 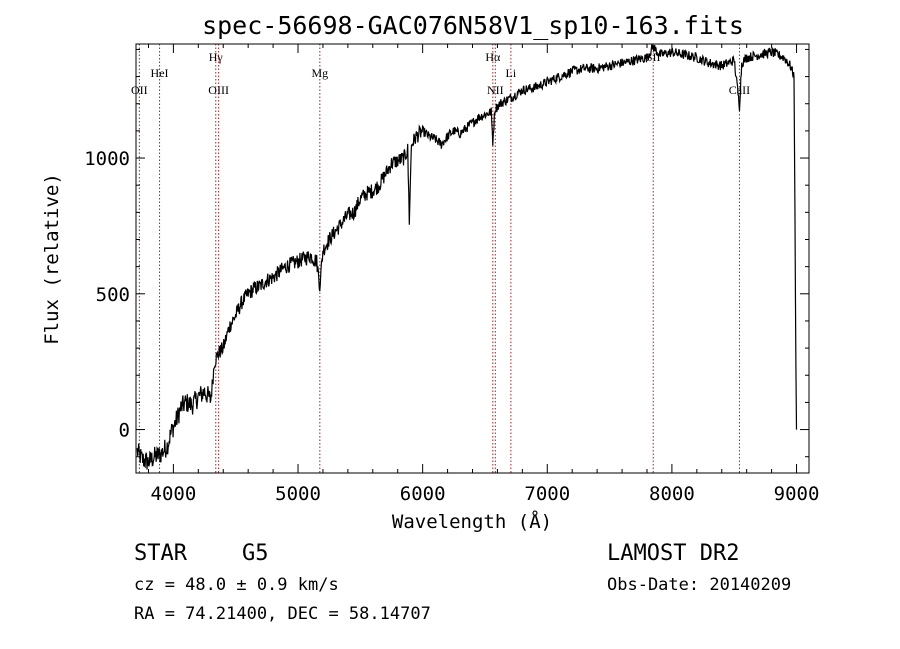 What do you see at coordinates (298, 494) in the screenshot?
I see `x-tick-label-1: 5000` at bounding box center [298, 494].